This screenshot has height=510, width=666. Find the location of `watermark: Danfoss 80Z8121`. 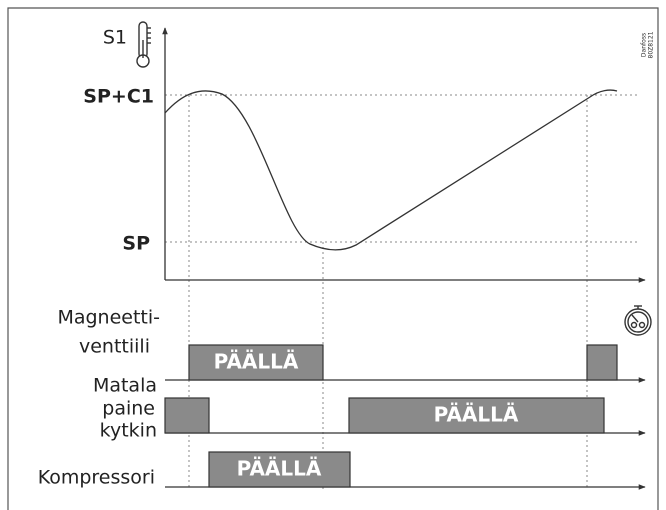

watermark: Danfoss 80Z8121 is located at coordinates (648, 44).